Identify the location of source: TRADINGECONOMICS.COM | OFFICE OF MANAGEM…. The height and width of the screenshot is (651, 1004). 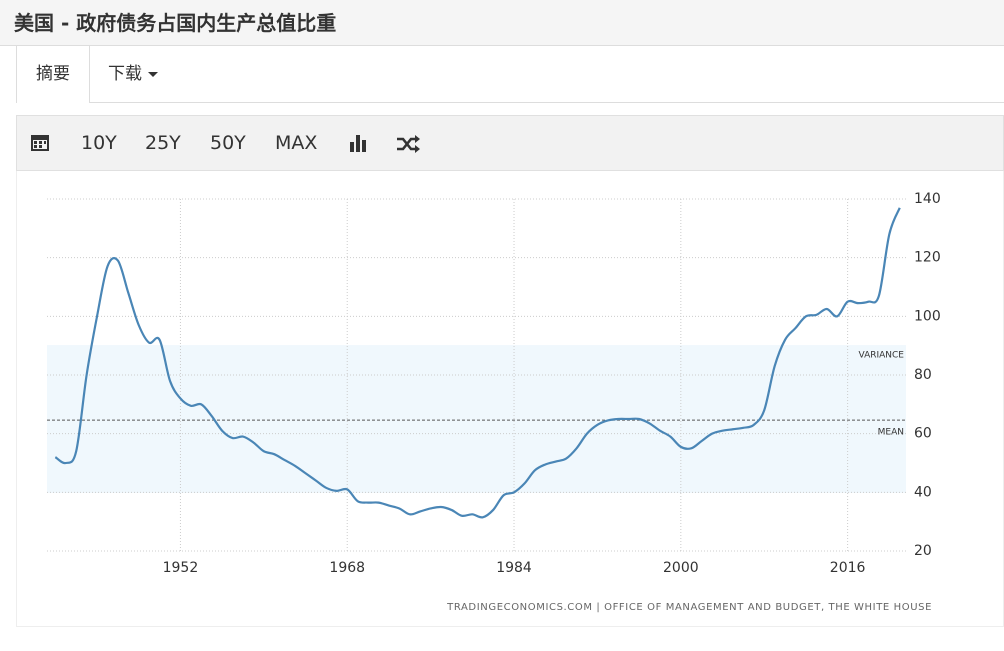
(689, 607).